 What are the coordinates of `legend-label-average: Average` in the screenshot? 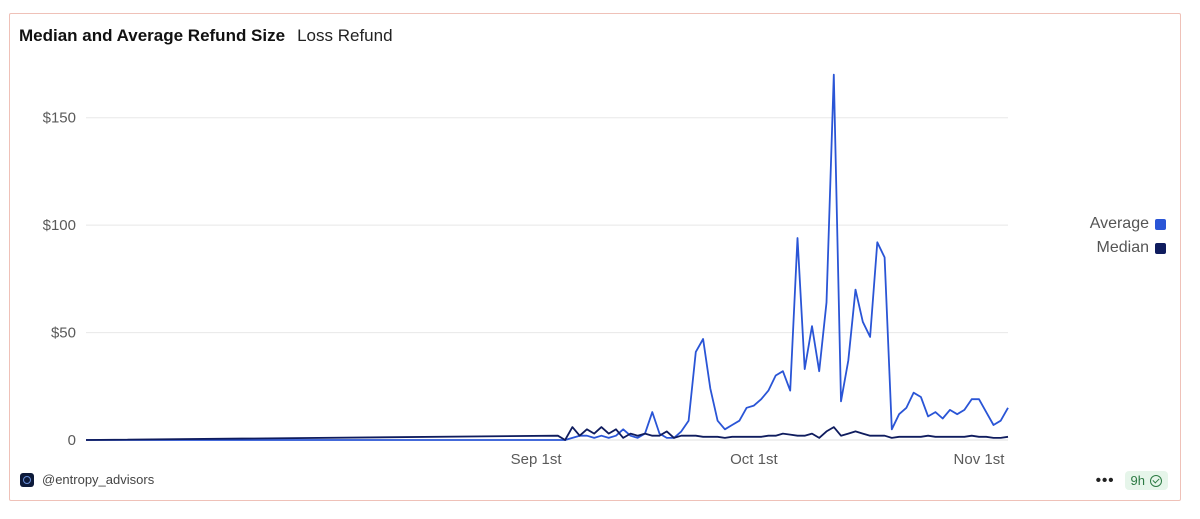 It's located at (1119, 223).